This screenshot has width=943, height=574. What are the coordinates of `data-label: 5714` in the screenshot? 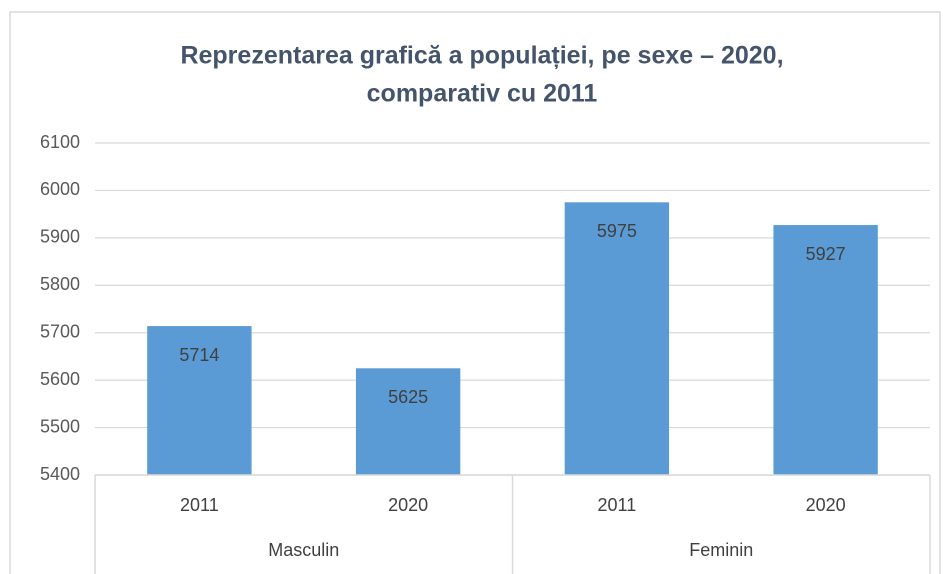 It's located at (199, 355).